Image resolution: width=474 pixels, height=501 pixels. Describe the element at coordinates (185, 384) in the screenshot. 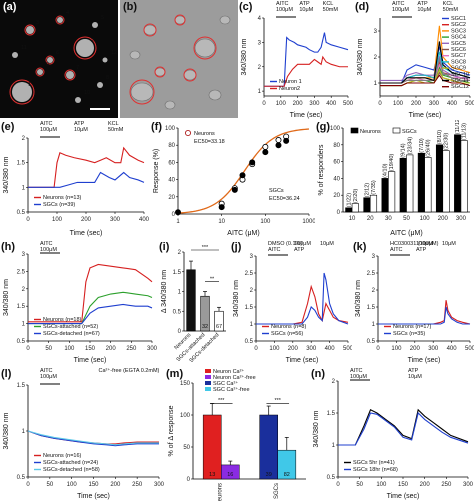

I see `y-tick-label: 150` at that location.